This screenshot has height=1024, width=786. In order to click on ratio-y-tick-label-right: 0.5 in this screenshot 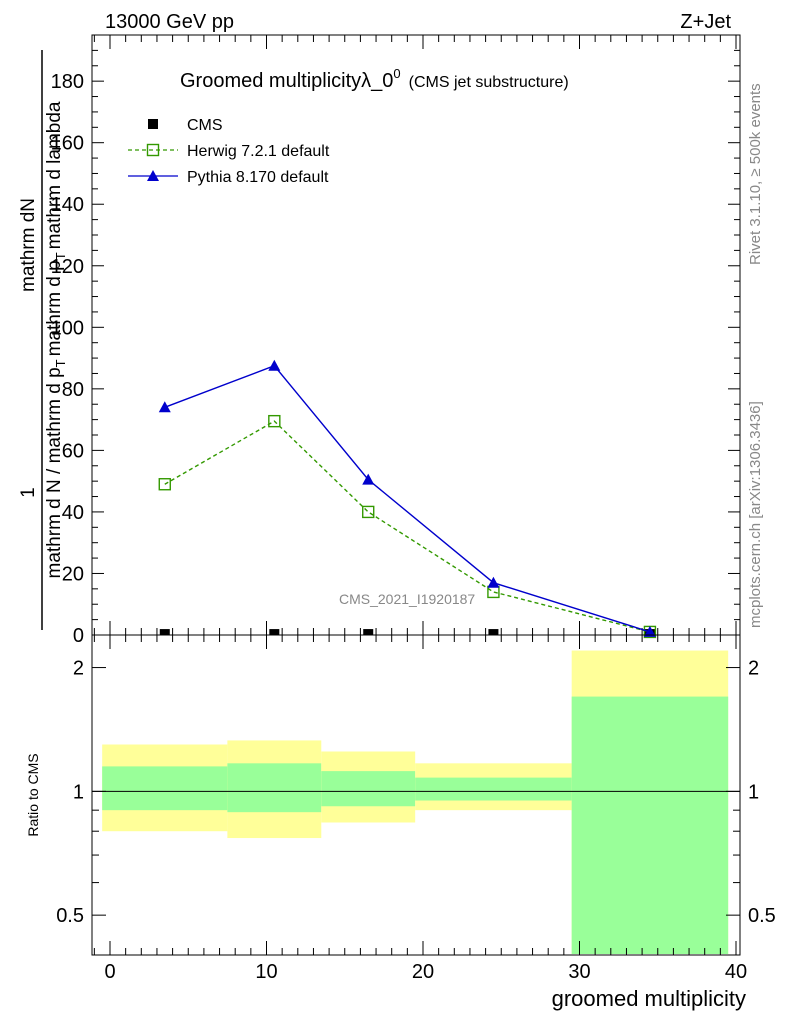, I will do `click(762, 916)`.